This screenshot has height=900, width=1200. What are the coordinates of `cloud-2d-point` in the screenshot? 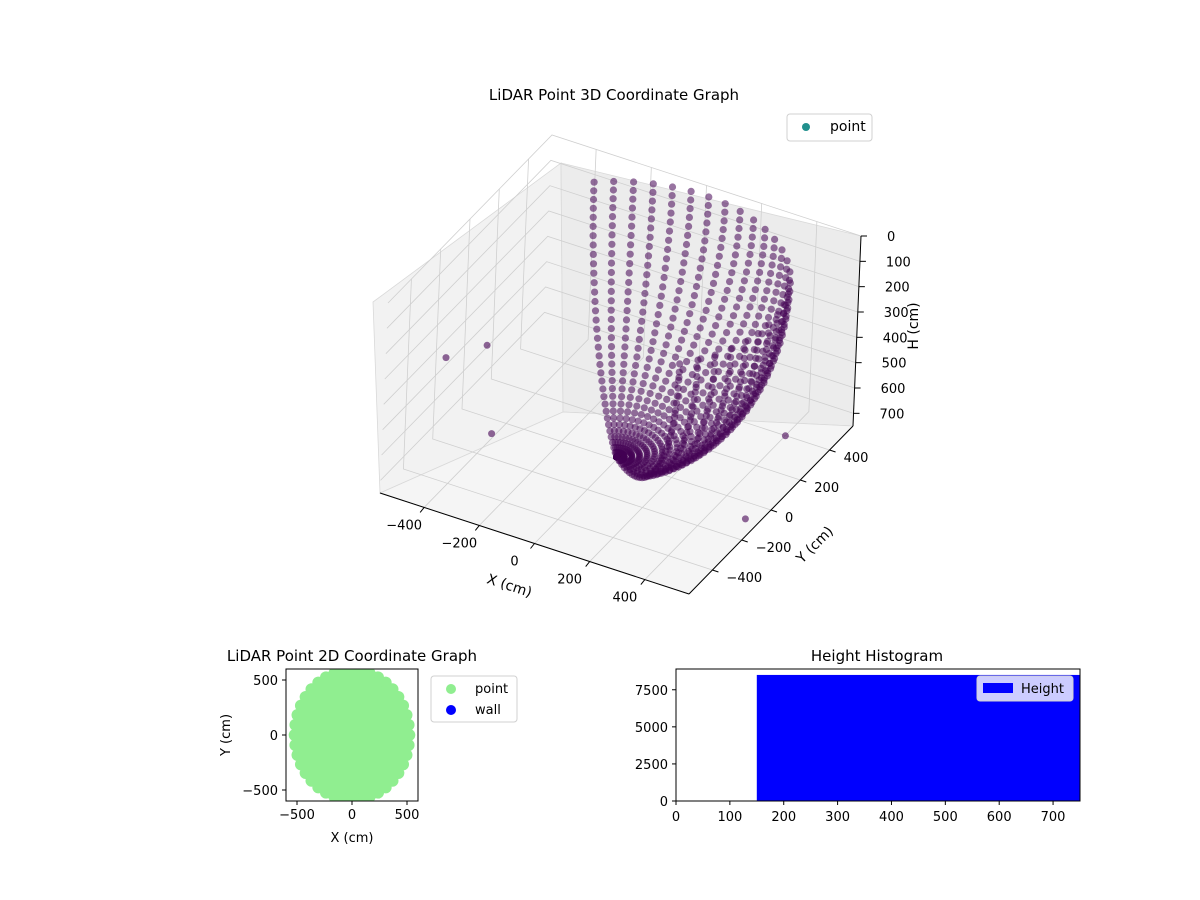 It's located at (403, 764).